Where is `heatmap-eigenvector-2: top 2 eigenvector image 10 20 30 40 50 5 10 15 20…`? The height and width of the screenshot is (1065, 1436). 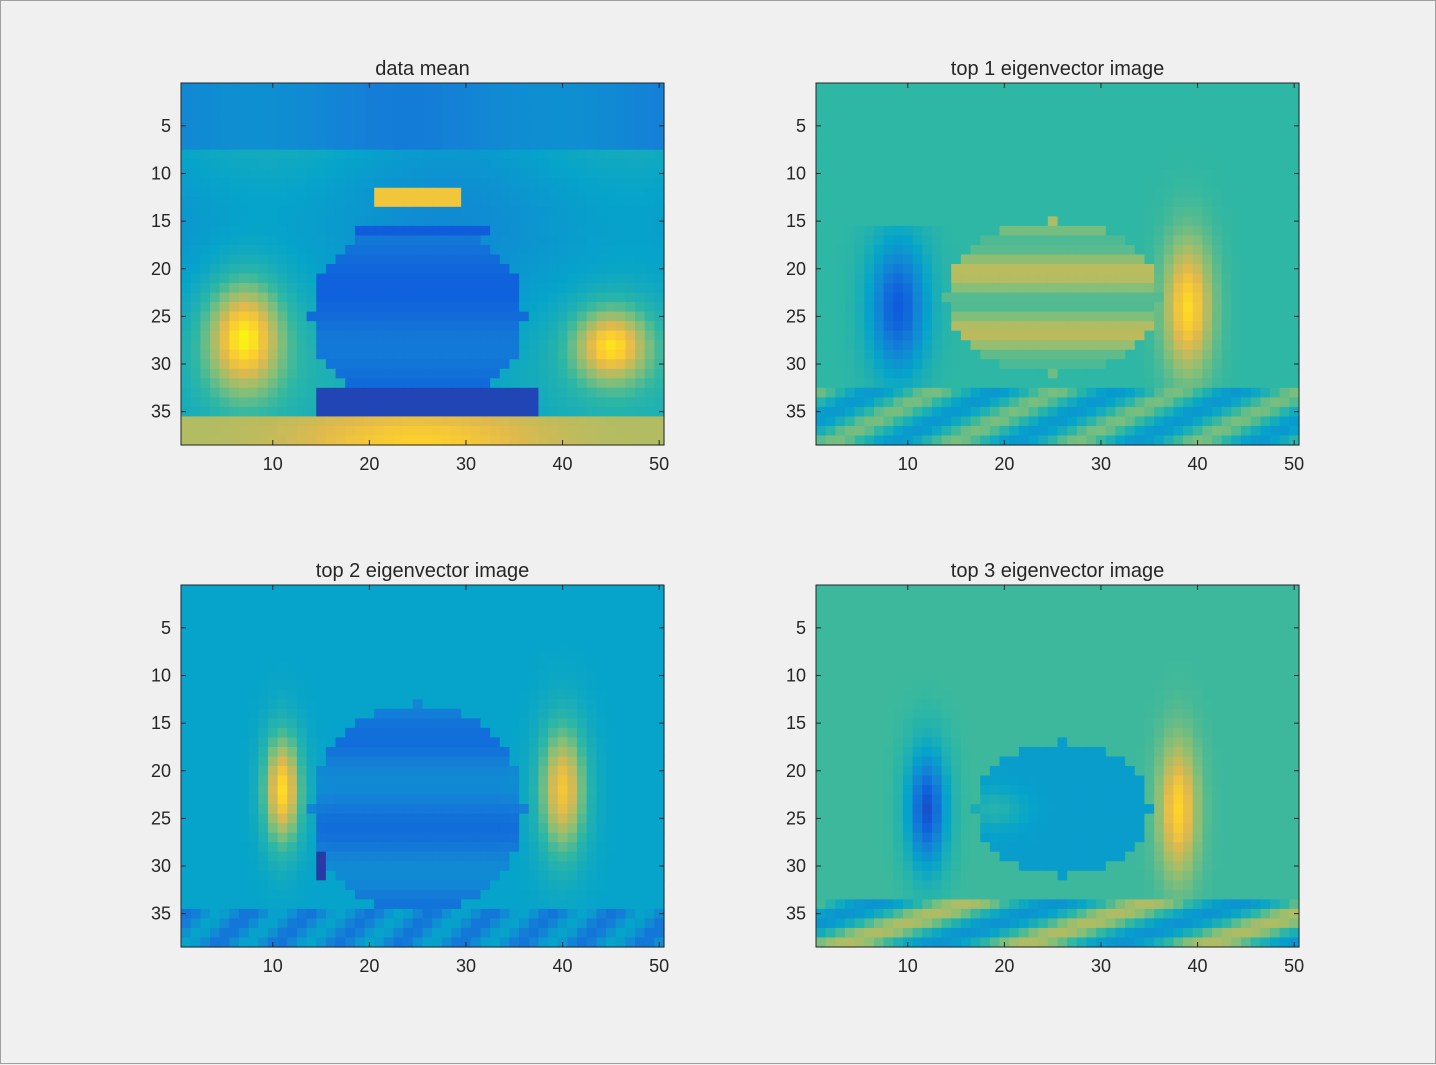
heatmap-eigenvector-2: top 2 eigenvector image 10 20 30 40 50 5 10 15 20… is located at coordinates (410, 768).